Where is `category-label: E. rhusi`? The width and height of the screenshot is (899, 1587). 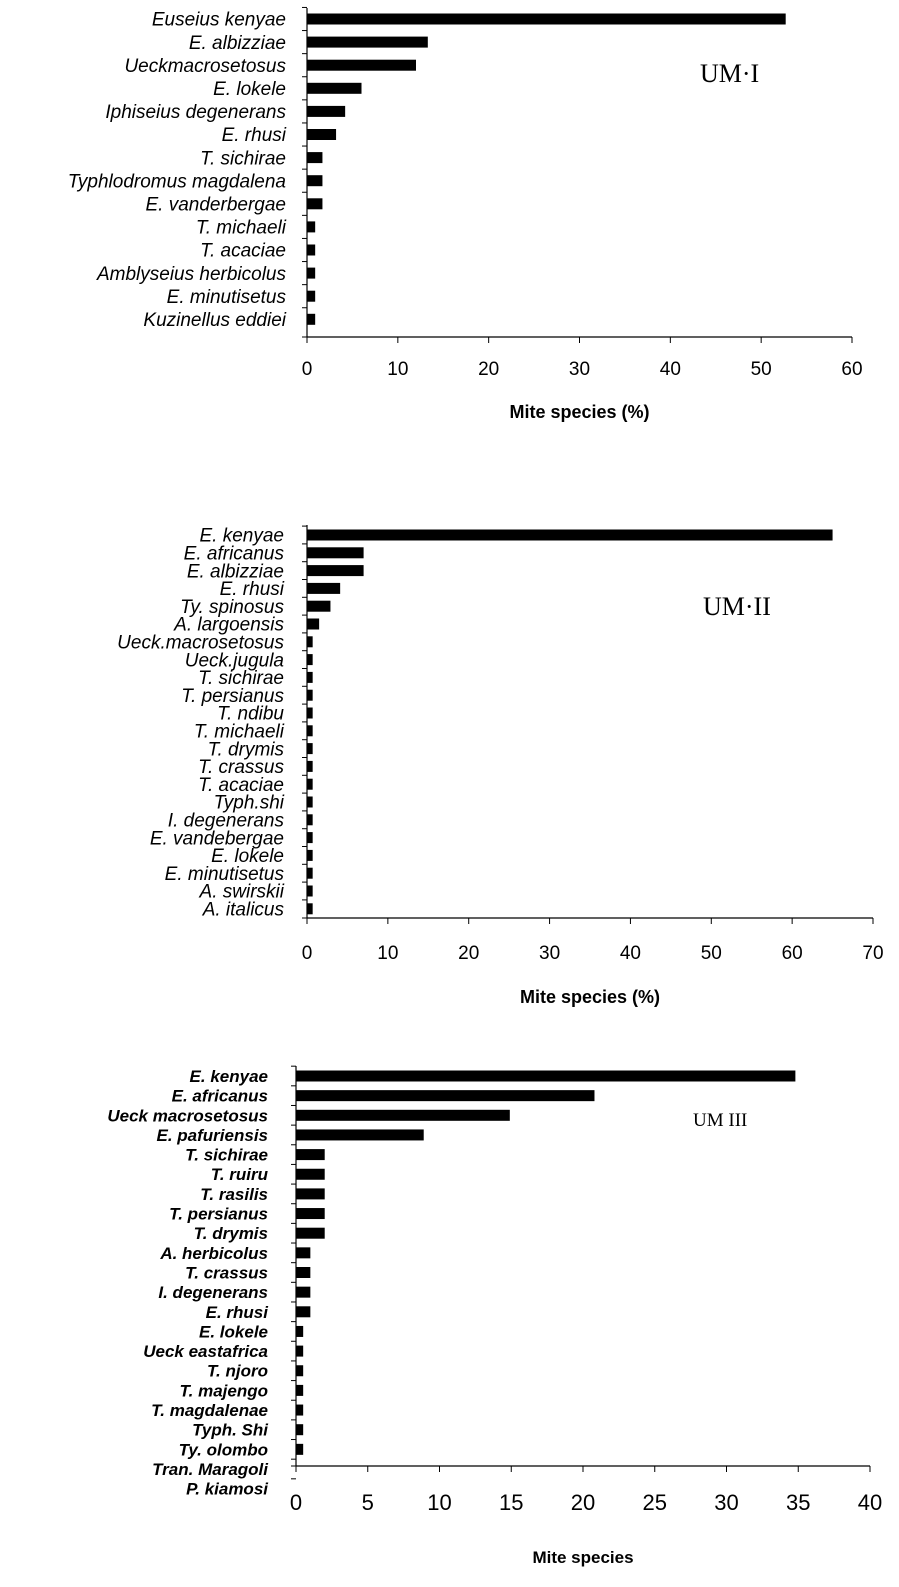
category-label: E. rhusi is located at coordinates (238, 1312).